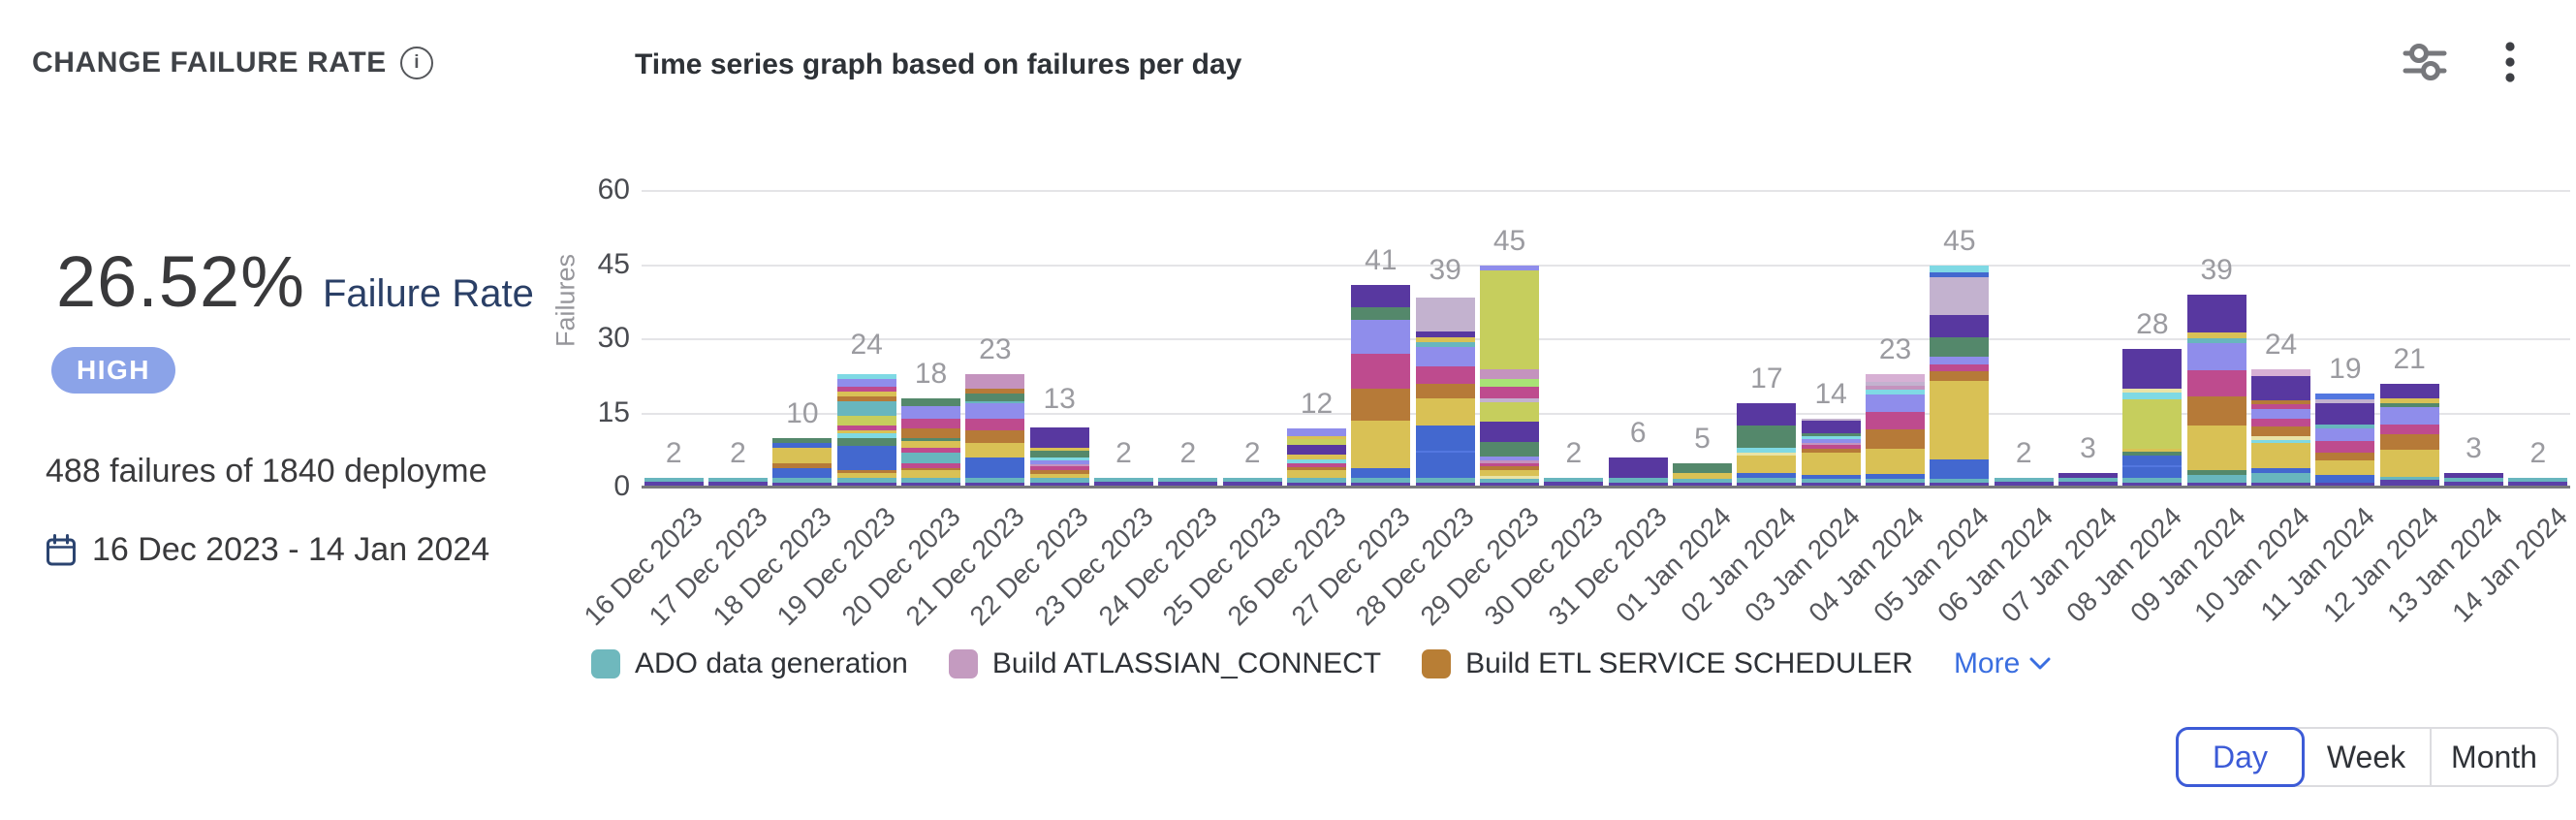 This screenshot has width=2576, height=820. I want to click on bar-27-dec-2023, so click(1381, 386).